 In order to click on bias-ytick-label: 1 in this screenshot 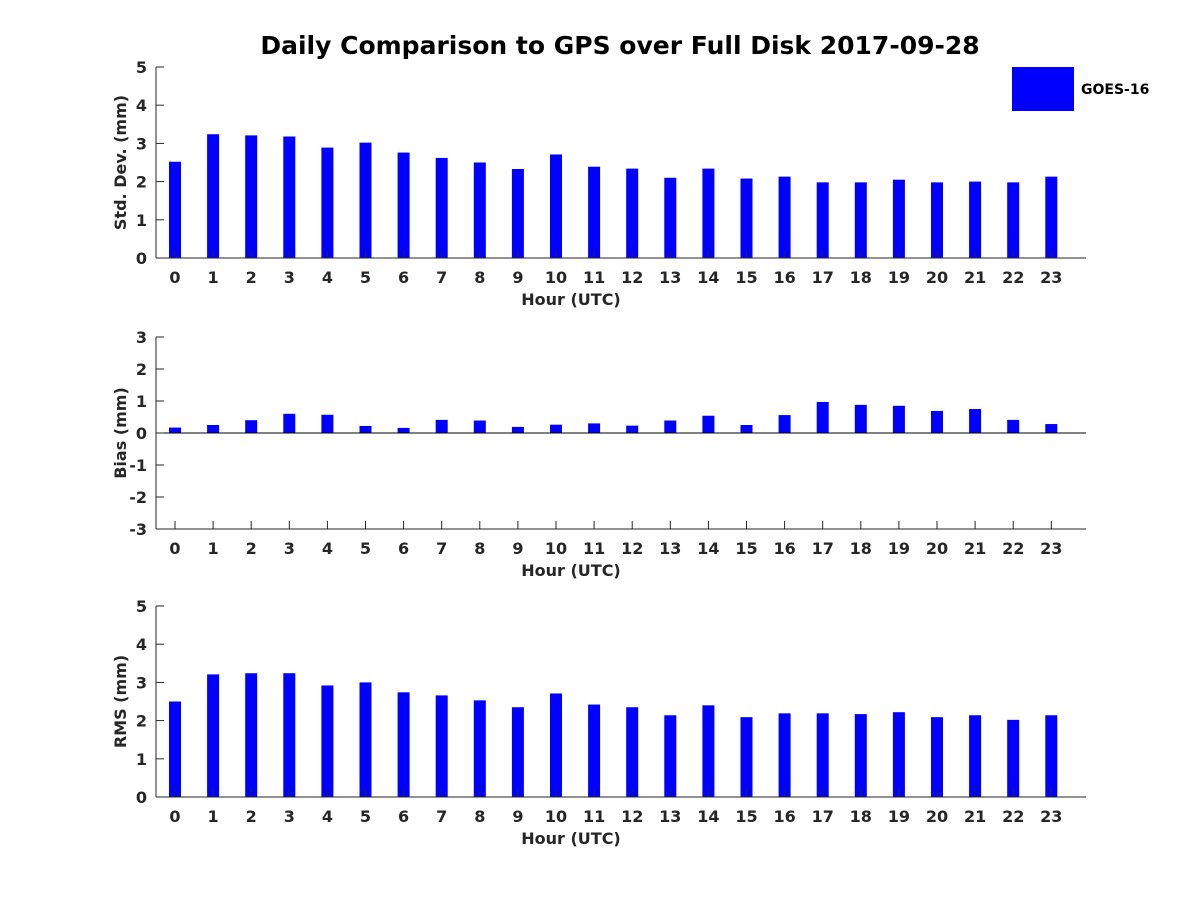, I will do `click(141, 401)`.